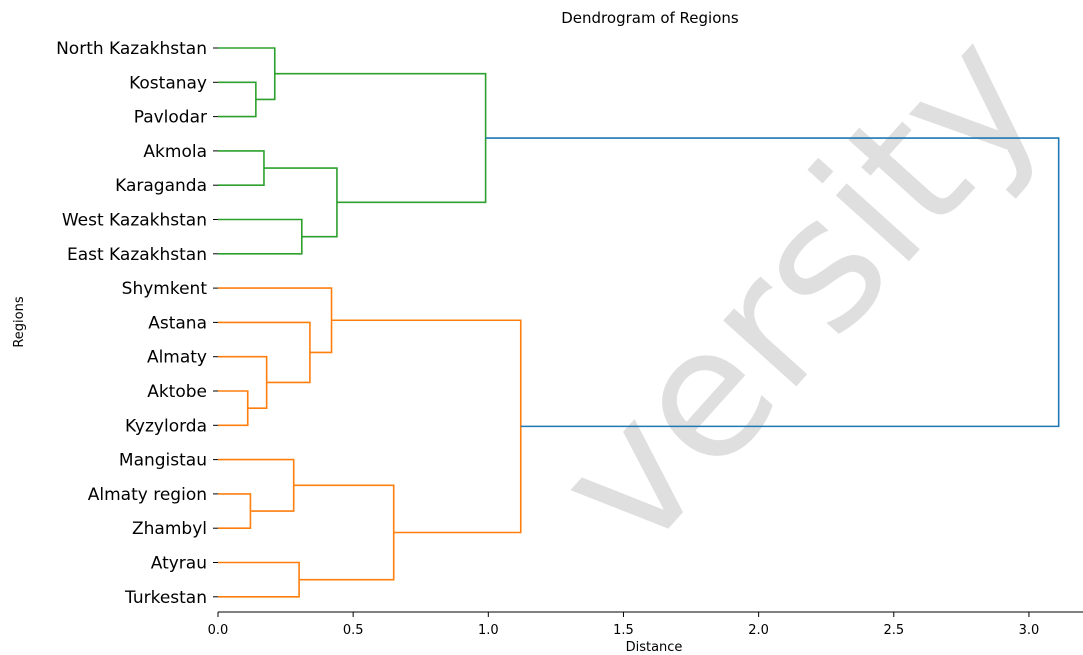 This screenshot has width=1083, height=655. What do you see at coordinates (758, 630) in the screenshot?
I see `x-tick-label: 2.0` at bounding box center [758, 630].